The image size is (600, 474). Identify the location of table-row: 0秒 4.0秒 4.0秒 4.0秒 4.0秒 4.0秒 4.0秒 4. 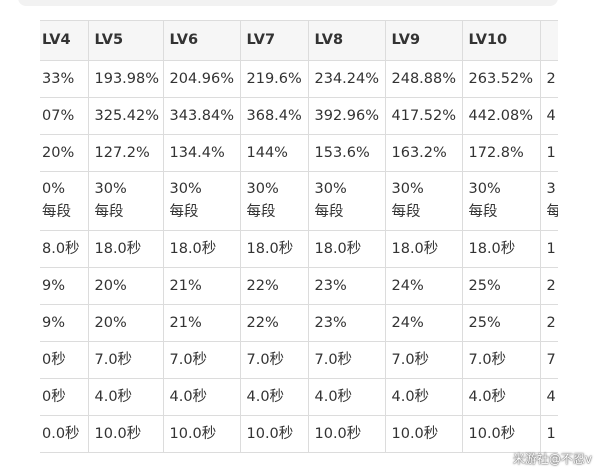
(299, 397).